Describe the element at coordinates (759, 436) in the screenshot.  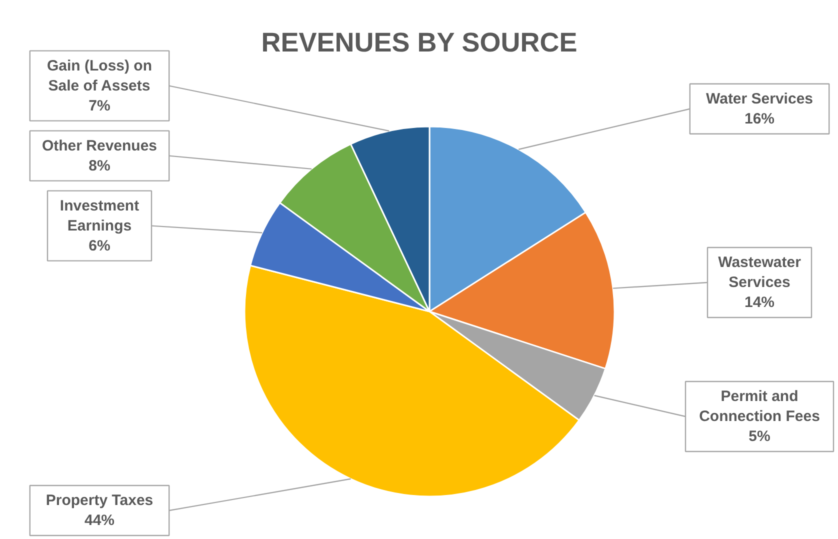
I see `data-label: 5%` at that location.